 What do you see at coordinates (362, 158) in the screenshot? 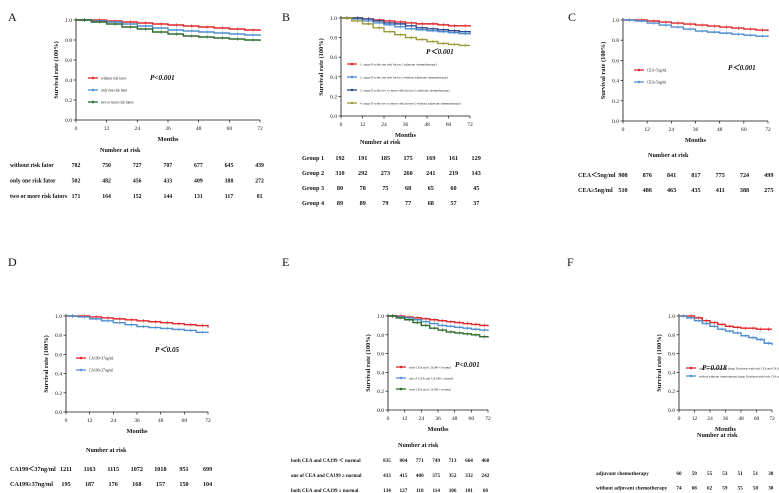
I see `risk-cell: 191` at bounding box center [362, 158].